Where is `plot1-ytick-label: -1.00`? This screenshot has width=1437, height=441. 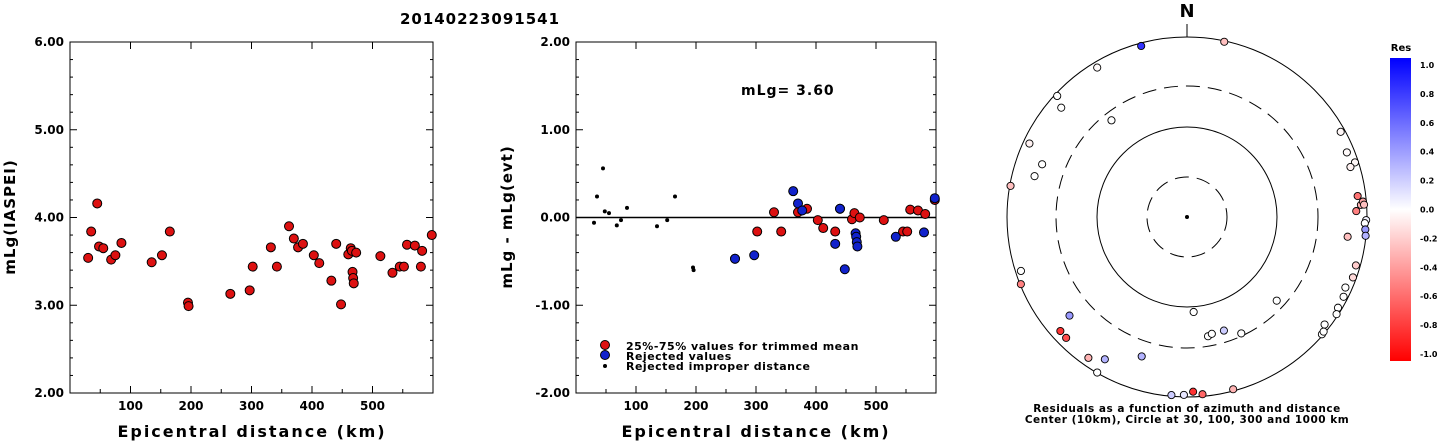
plot1-ytick-label: -1.00 is located at coordinates (552, 305).